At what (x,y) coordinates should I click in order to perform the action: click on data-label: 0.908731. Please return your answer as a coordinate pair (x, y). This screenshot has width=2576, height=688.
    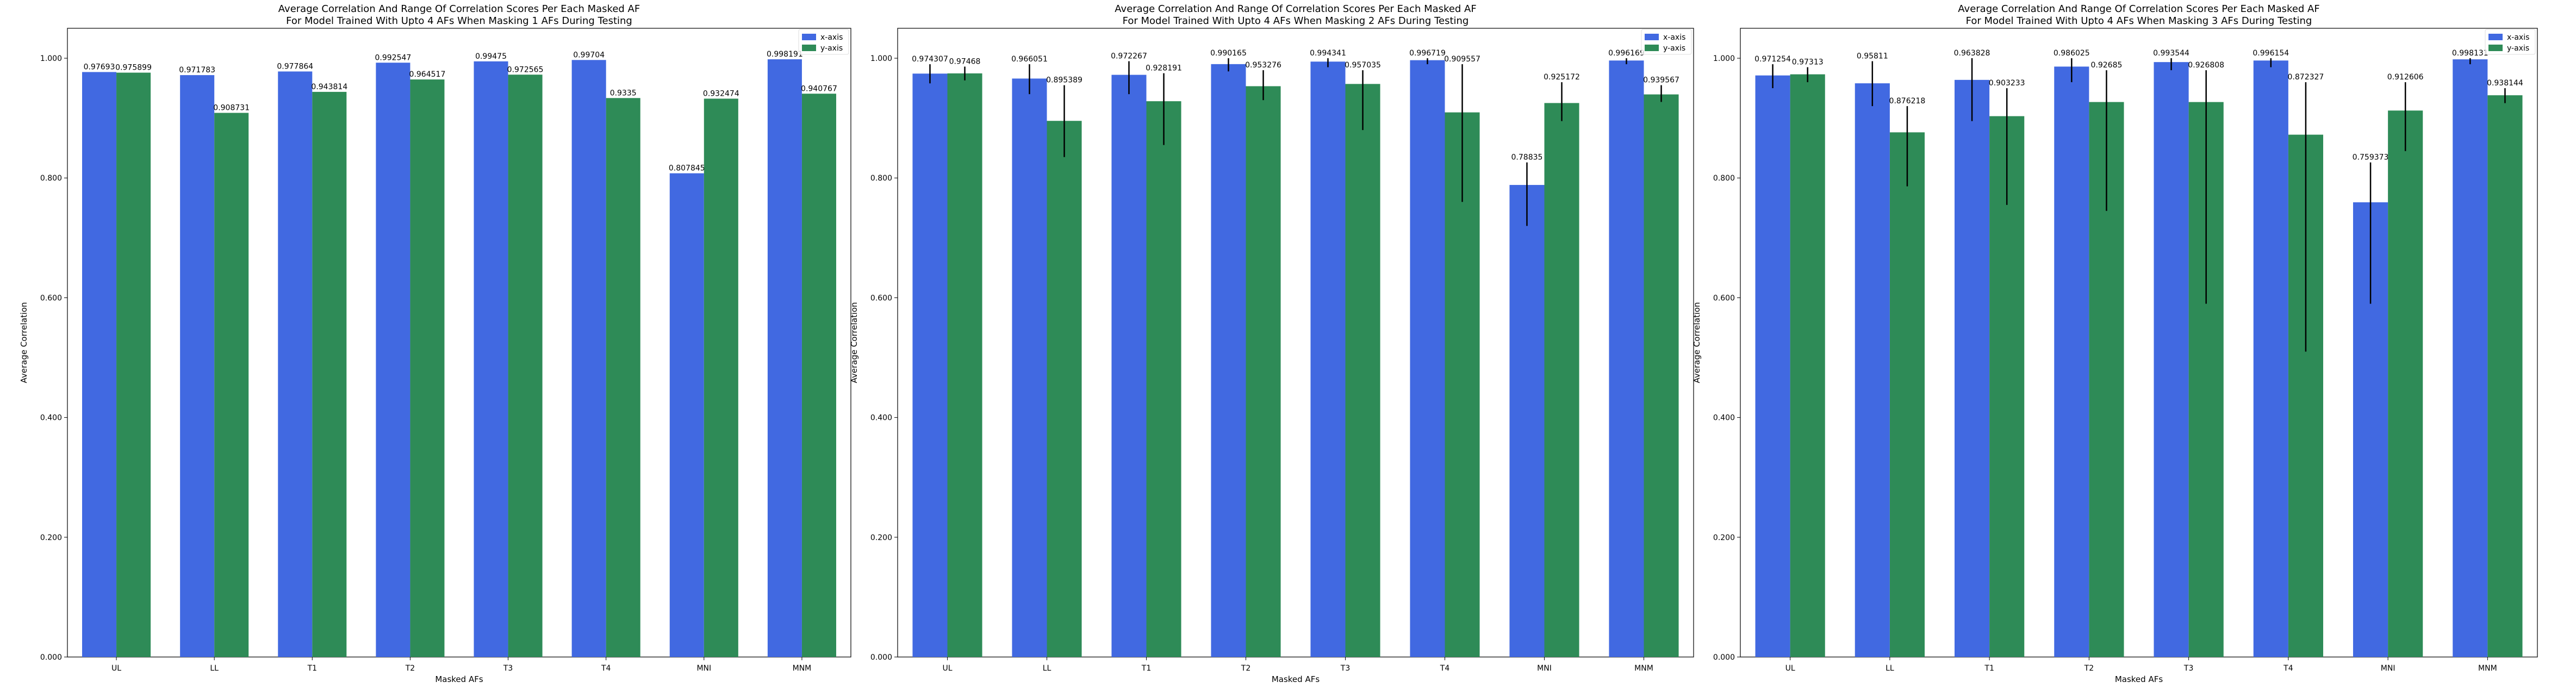
    Looking at the image, I should click on (231, 108).